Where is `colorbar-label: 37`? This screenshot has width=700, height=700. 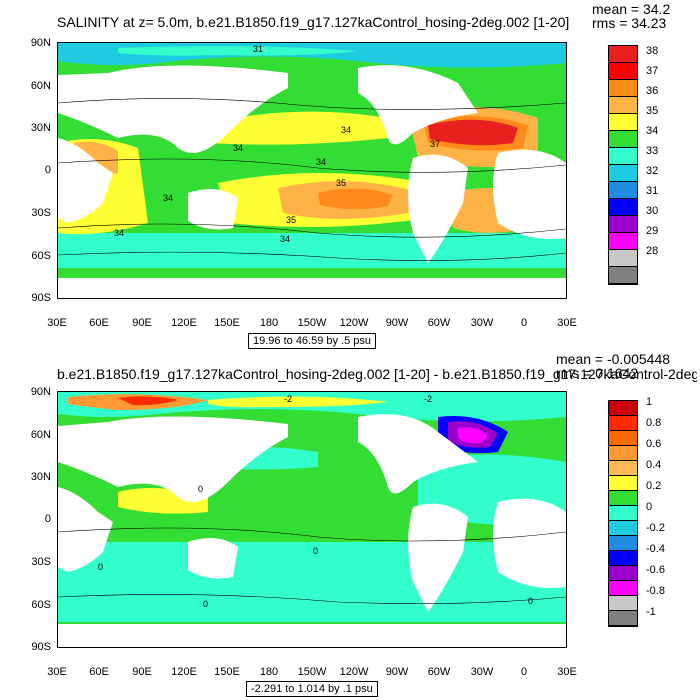
colorbar-label: 37 is located at coordinates (652, 71).